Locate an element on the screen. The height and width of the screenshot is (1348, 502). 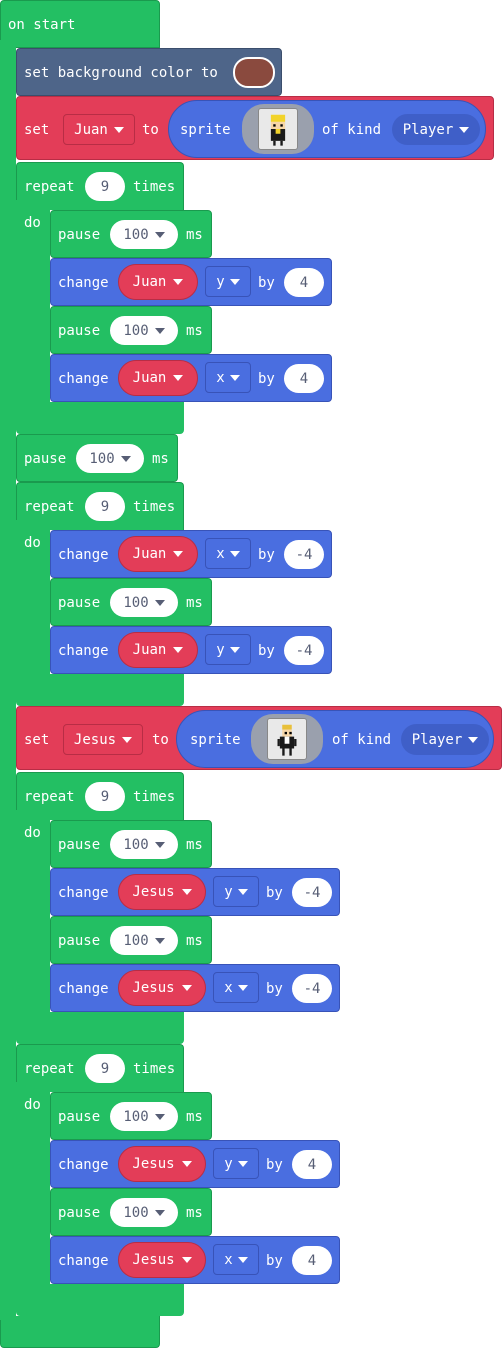
background-color-swatch is located at coordinates (254, 72).